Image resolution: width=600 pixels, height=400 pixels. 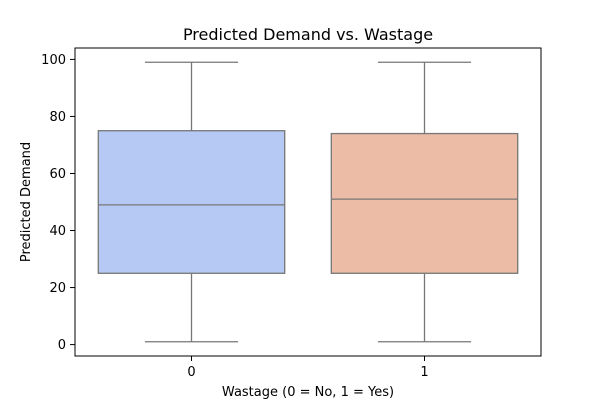 I want to click on x-tick-label: 1, so click(x=424, y=372).